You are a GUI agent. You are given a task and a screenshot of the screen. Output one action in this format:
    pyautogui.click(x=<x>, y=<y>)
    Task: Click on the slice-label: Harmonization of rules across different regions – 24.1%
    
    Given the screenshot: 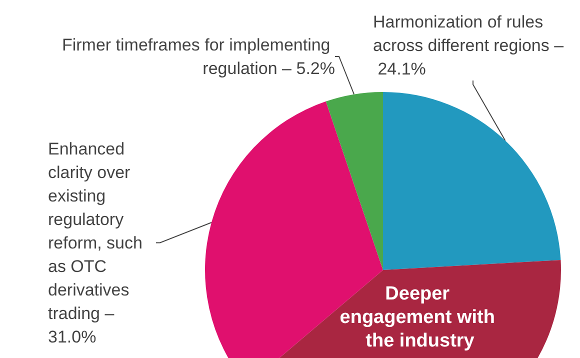 What is the action you would take?
    pyautogui.click(x=468, y=45)
    